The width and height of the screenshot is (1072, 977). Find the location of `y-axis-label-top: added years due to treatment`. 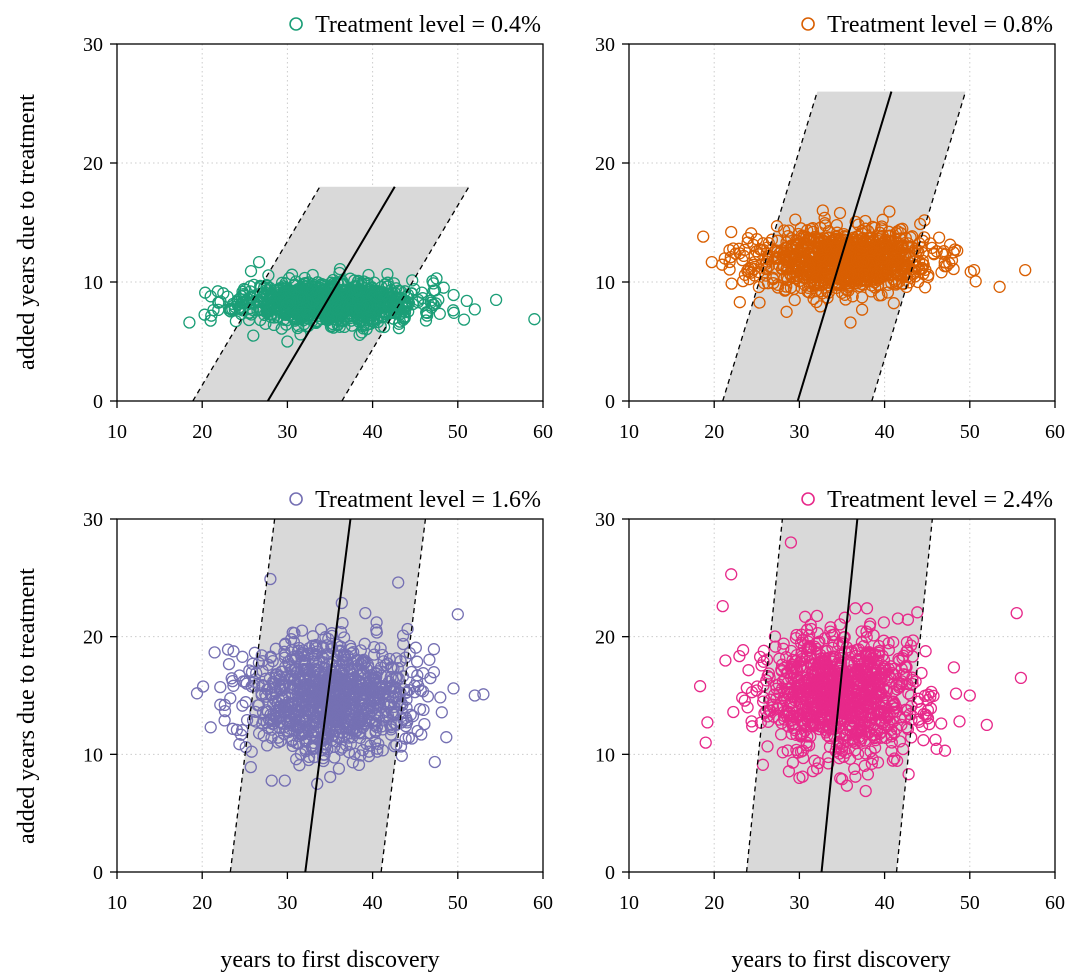

y-axis-label-top: added years due to treatment is located at coordinates (27, 232).